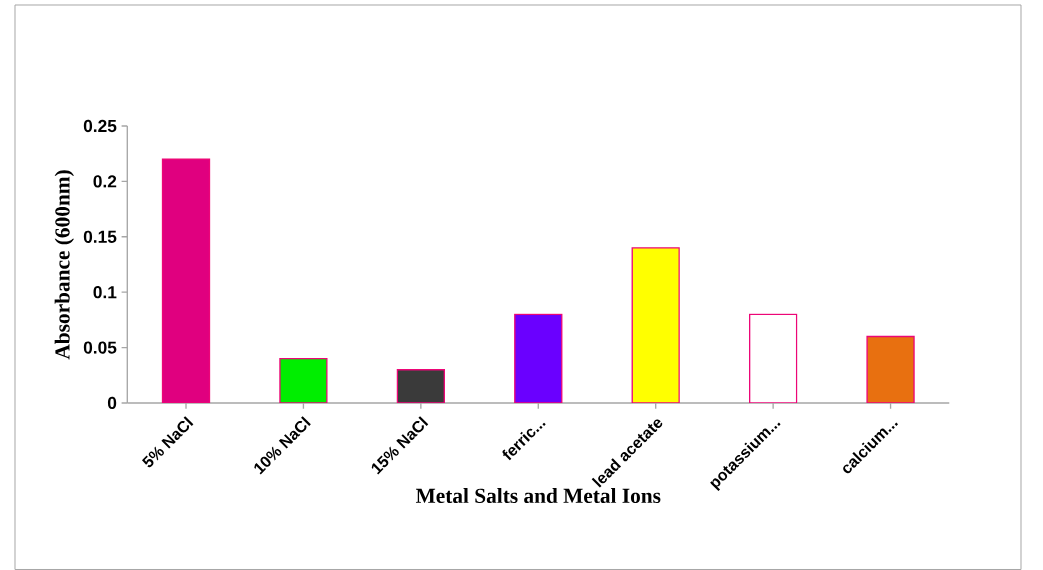  What do you see at coordinates (538, 496) in the screenshot?
I see `x-axis-title: Metal Salts and Metal Ions` at bounding box center [538, 496].